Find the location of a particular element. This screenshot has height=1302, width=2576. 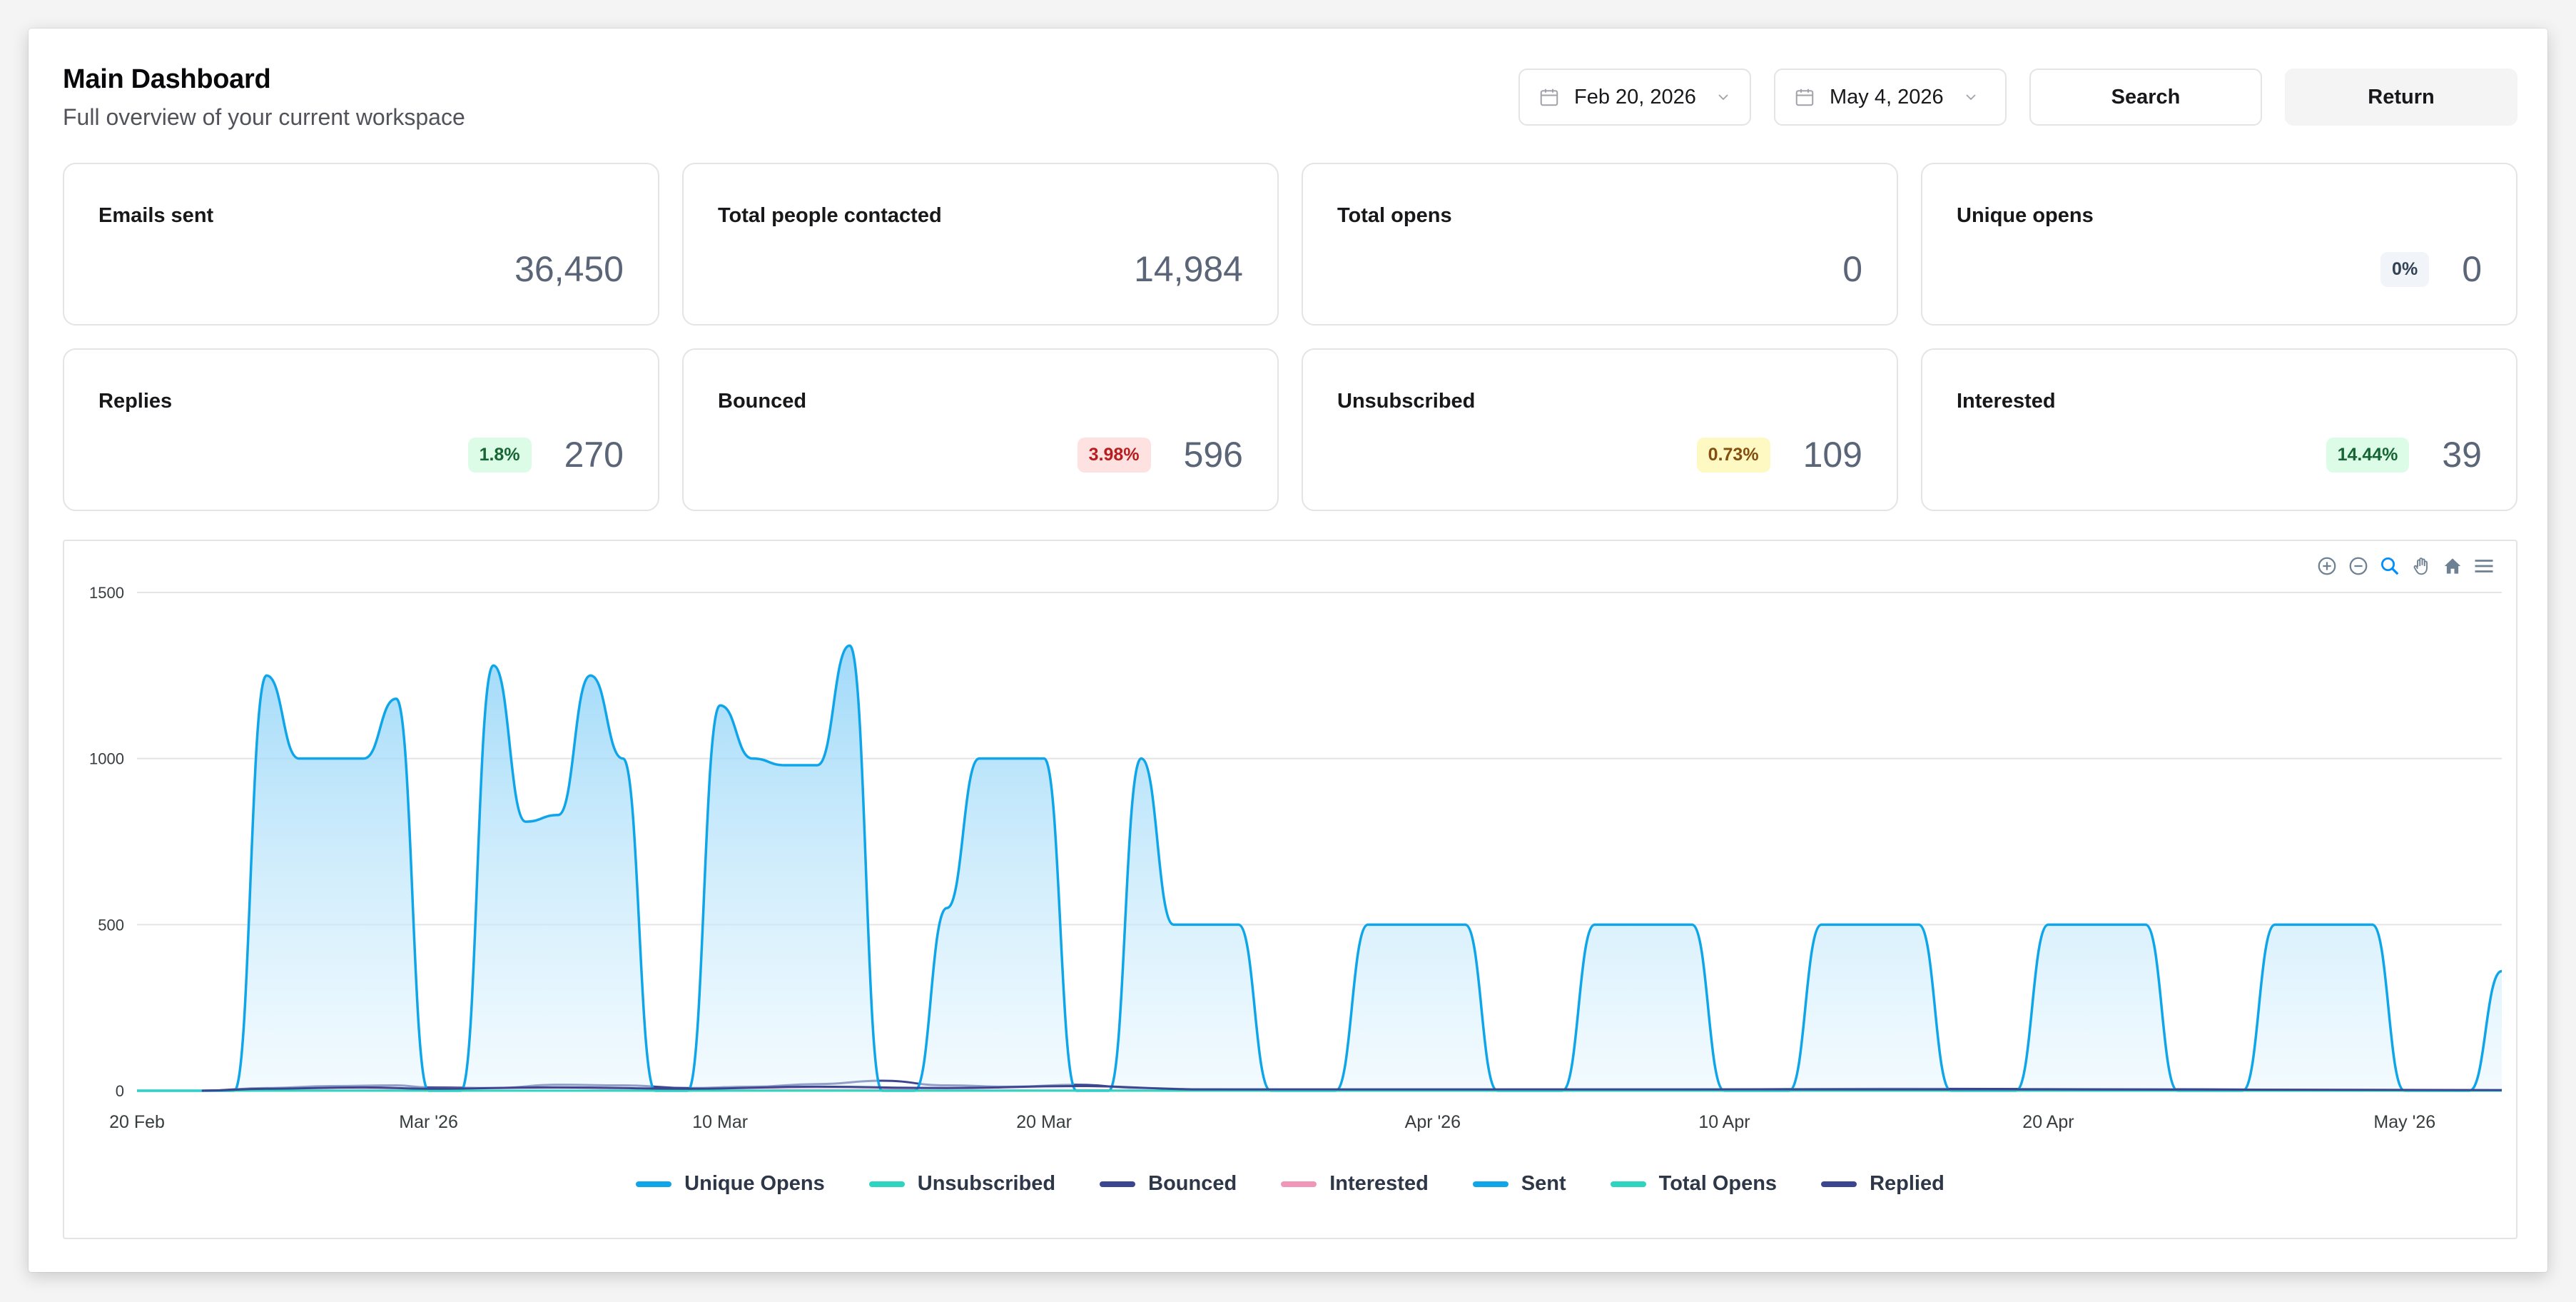

stat-label: Emails sent is located at coordinates (156, 215).